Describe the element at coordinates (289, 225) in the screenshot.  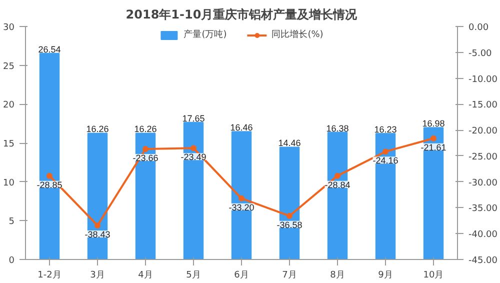
I see `data-label: -36.58` at that location.